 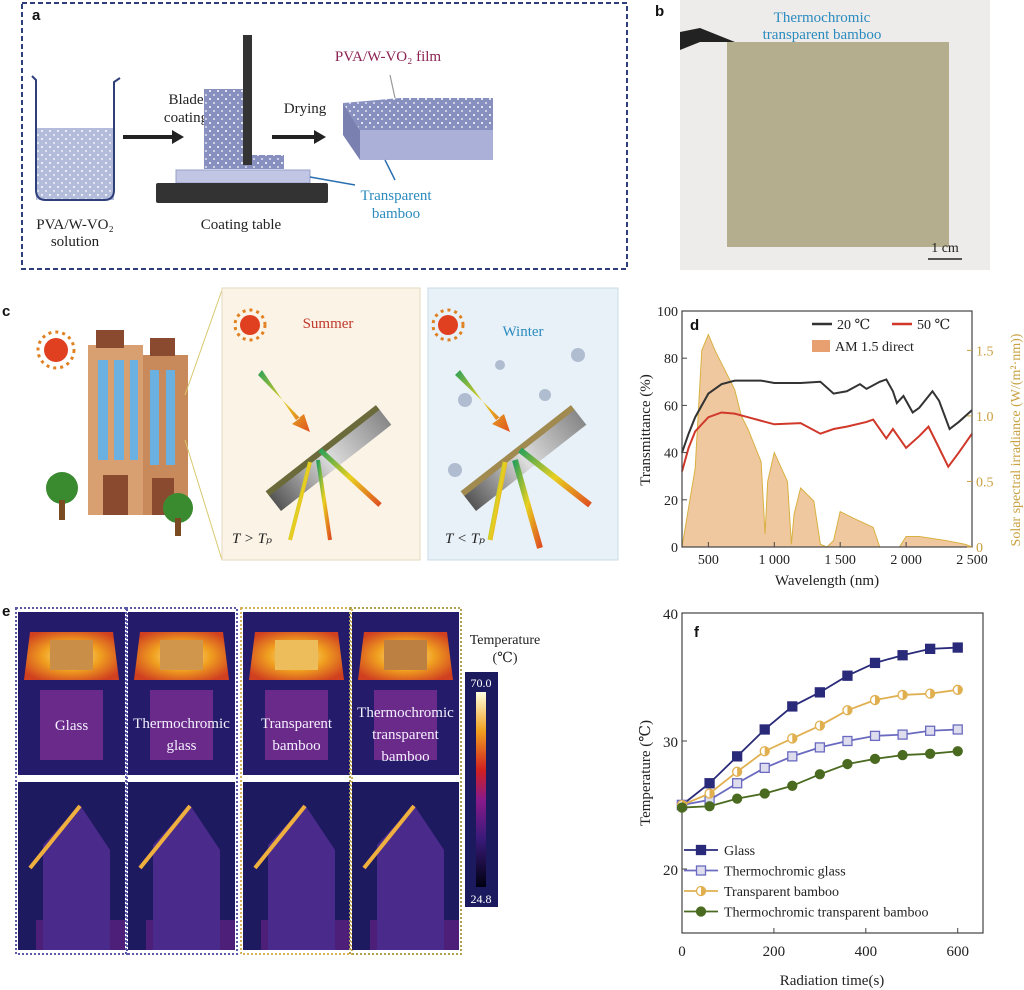 I want to click on panel-d-label: d, so click(x=694, y=325).